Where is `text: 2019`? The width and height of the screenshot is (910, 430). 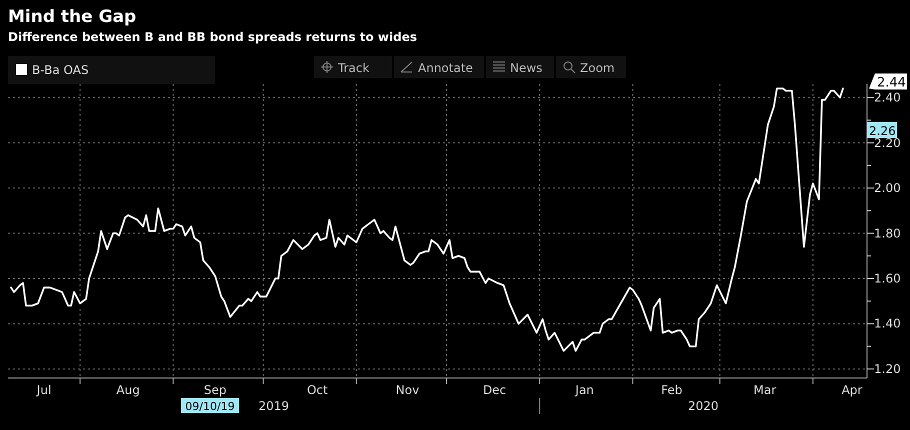 text: 2019 is located at coordinates (274, 406).